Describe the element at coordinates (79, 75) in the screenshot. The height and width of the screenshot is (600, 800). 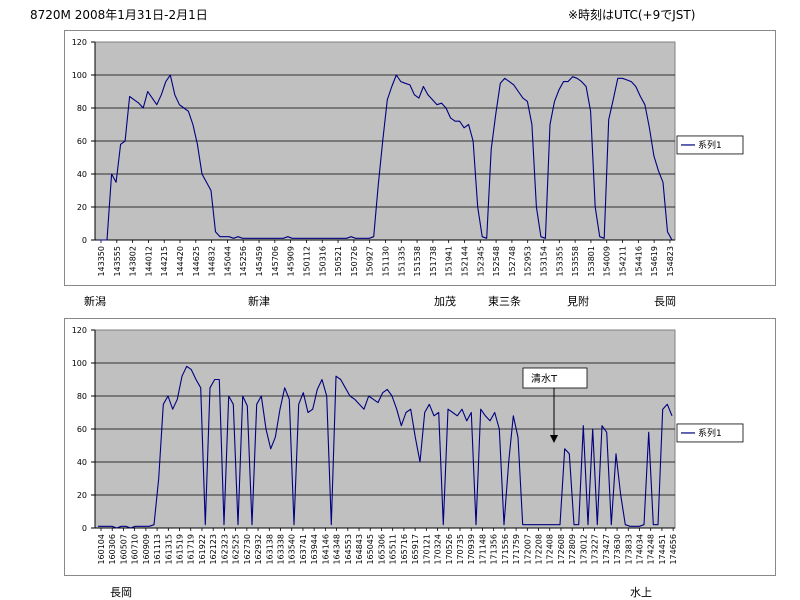
I see `top-ytick-label-5: 100` at that location.